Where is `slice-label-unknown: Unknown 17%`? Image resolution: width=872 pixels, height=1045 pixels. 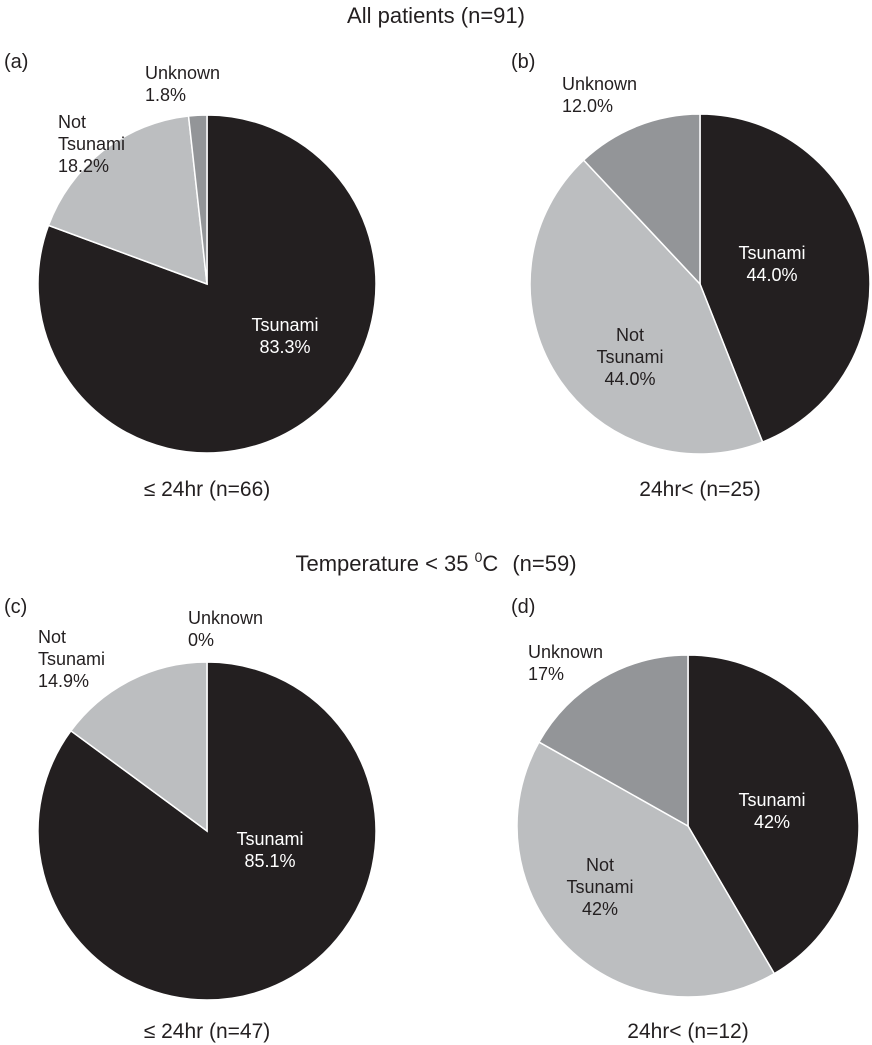 slice-label-unknown: Unknown 17% is located at coordinates (565, 663).